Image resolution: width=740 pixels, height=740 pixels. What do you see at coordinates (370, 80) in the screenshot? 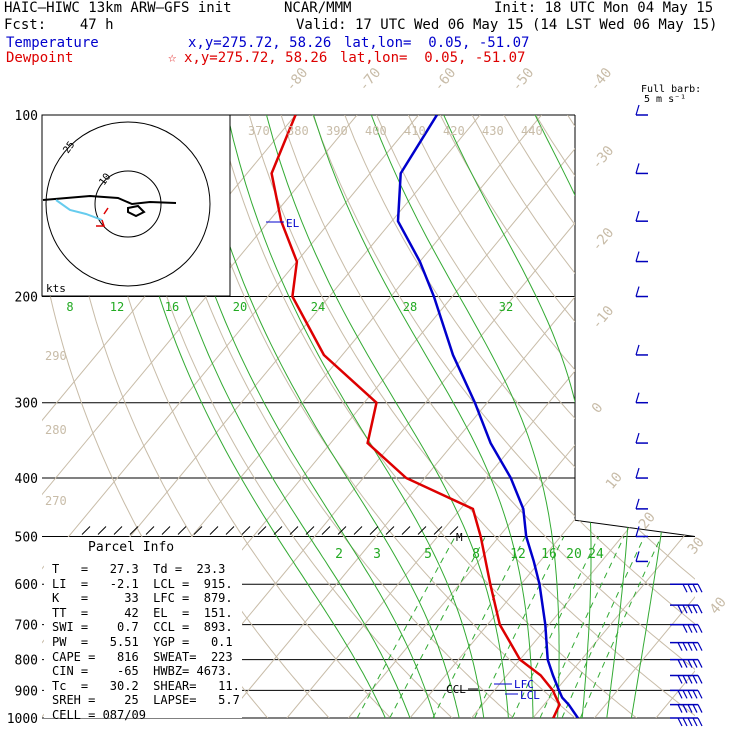
I see `isotherm-label: -70` at bounding box center [370, 80].